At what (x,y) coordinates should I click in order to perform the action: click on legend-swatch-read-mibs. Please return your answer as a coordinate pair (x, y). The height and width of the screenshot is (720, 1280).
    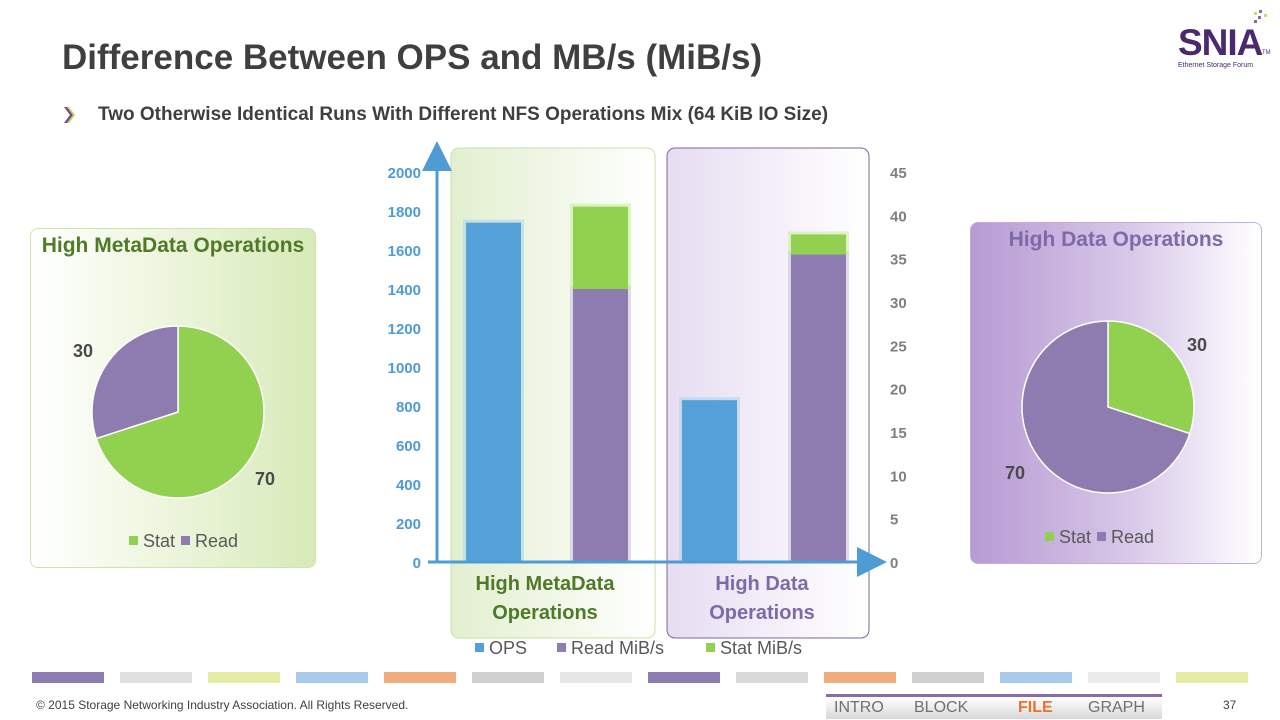
    Looking at the image, I should click on (561, 647).